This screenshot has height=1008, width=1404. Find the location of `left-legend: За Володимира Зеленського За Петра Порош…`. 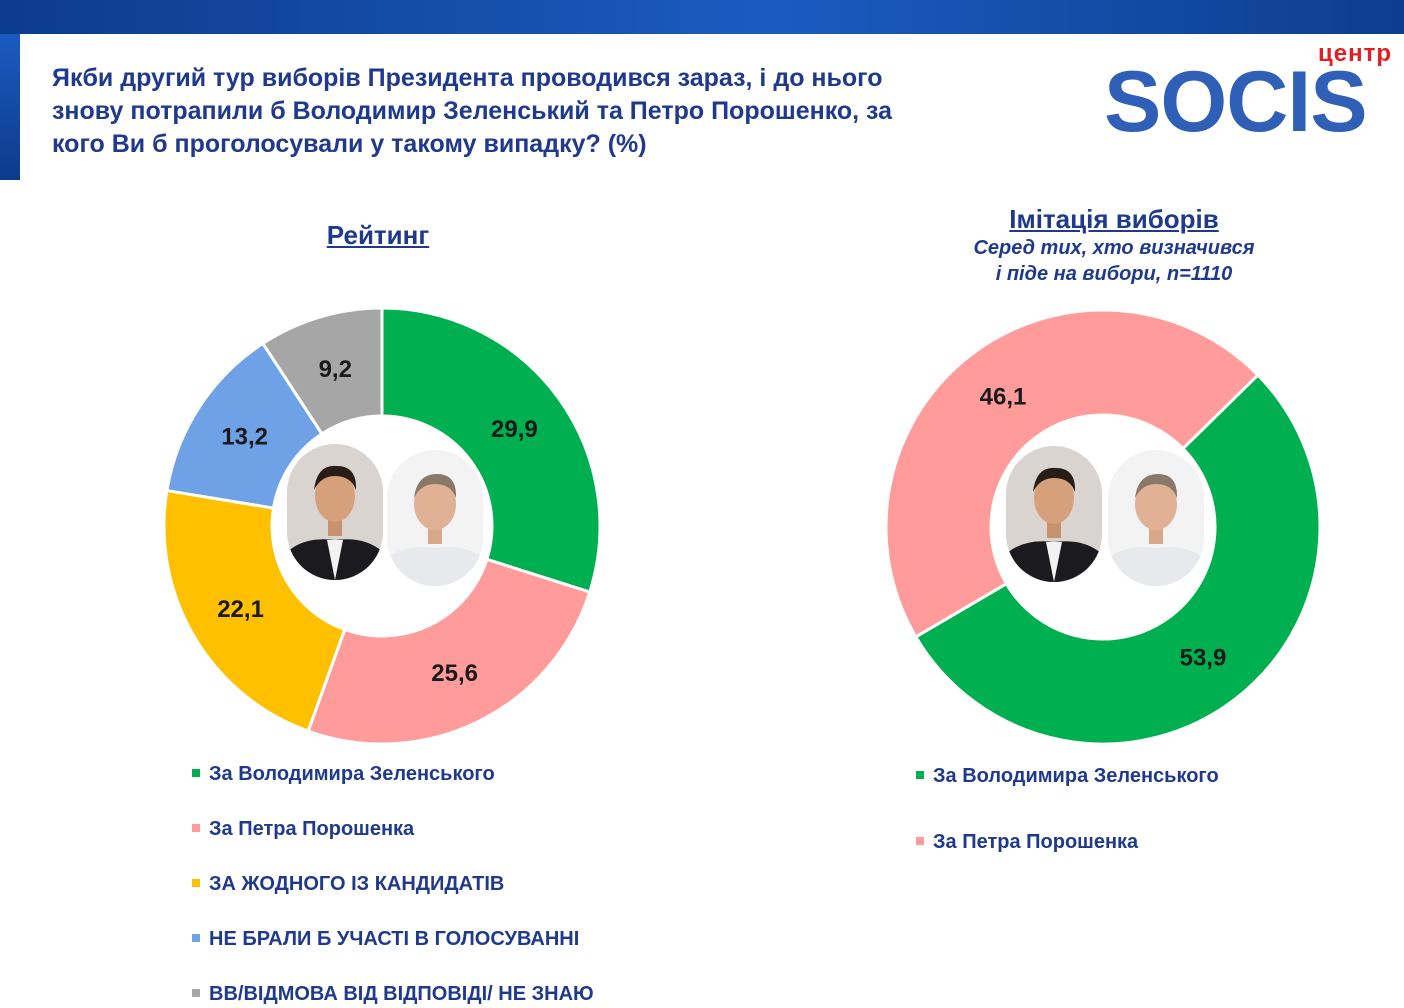

left-legend: За Володимира Зеленського За Петра Порош… is located at coordinates (442, 885).